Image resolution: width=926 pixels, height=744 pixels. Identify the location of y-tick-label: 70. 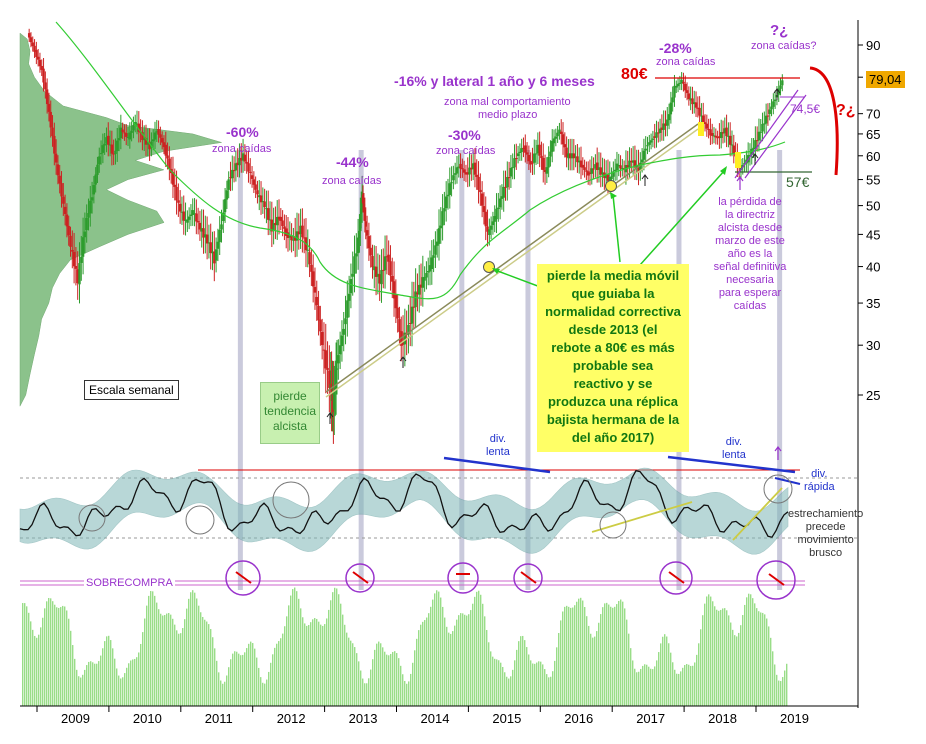
(873, 114).